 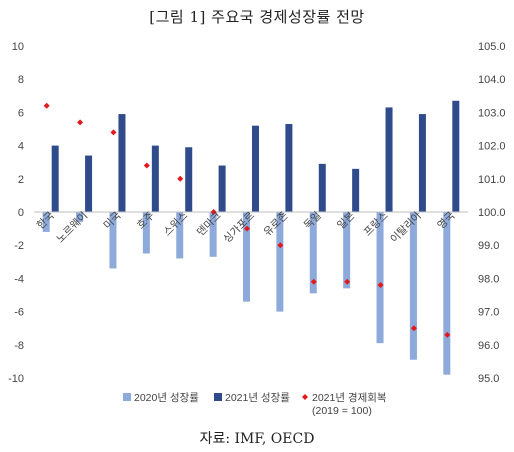 What do you see at coordinates (218, 397) in the screenshot?
I see `legend-swatch-2021` at bounding box center [218, 397].